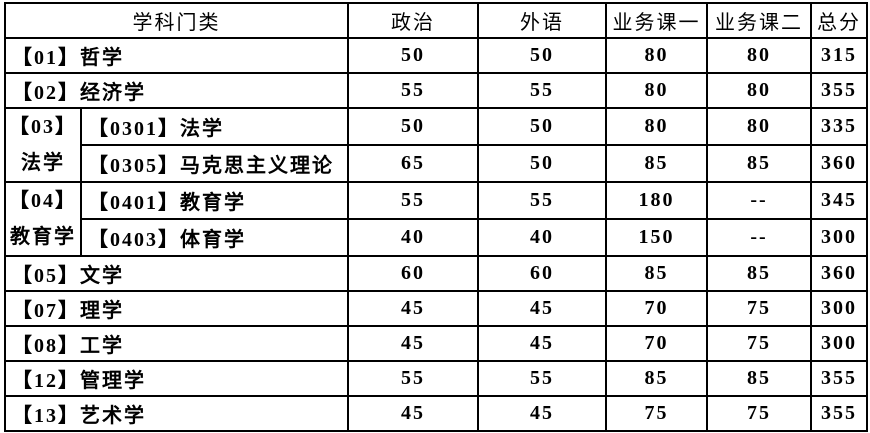 Image resolution: width=870 pixels, height=433 pixels. What do you see at coordinates (43, 219) in the screenshot?
I see `group-cell: 【04】教育学` at bounding box center [43, 219].